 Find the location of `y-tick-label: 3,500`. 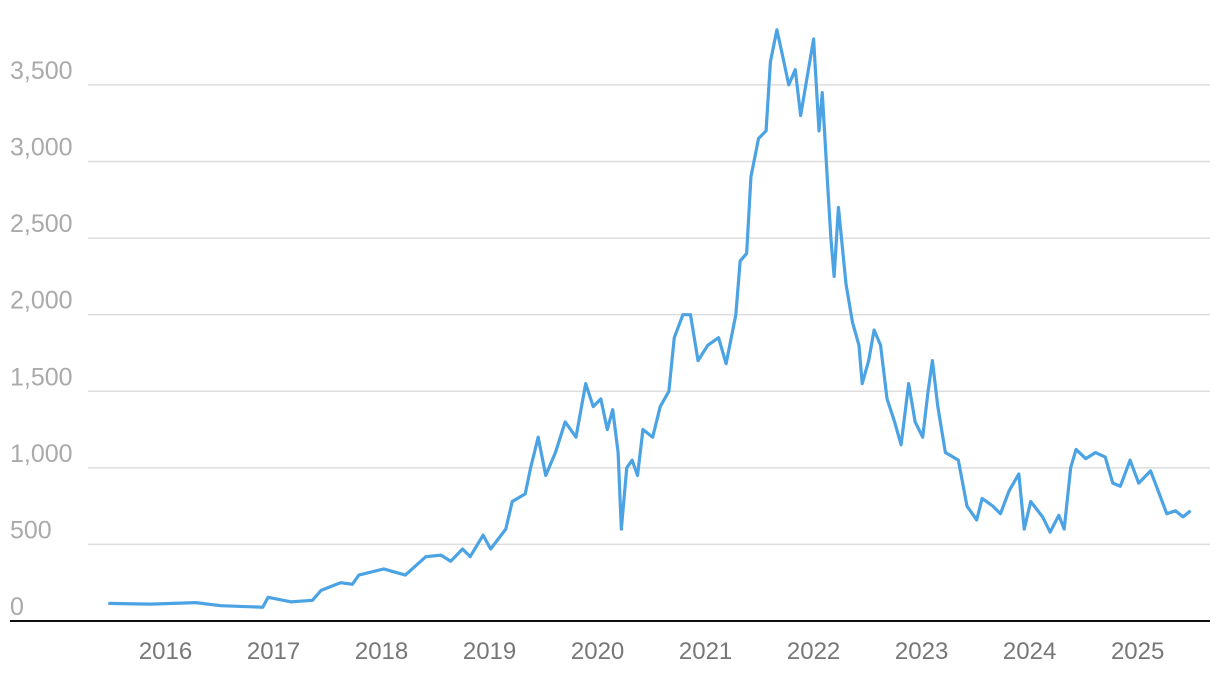

y-tick-label: 3,500 is located at coordinates (41, 71).